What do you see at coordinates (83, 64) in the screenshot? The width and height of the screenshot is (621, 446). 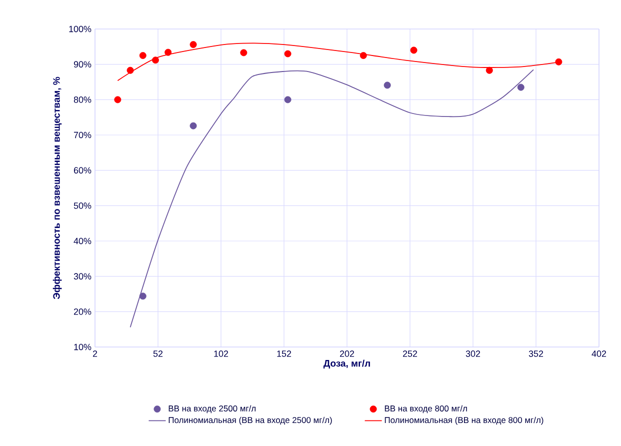 I see `y-tick-label: 90%` at bounding box center [83, 64].